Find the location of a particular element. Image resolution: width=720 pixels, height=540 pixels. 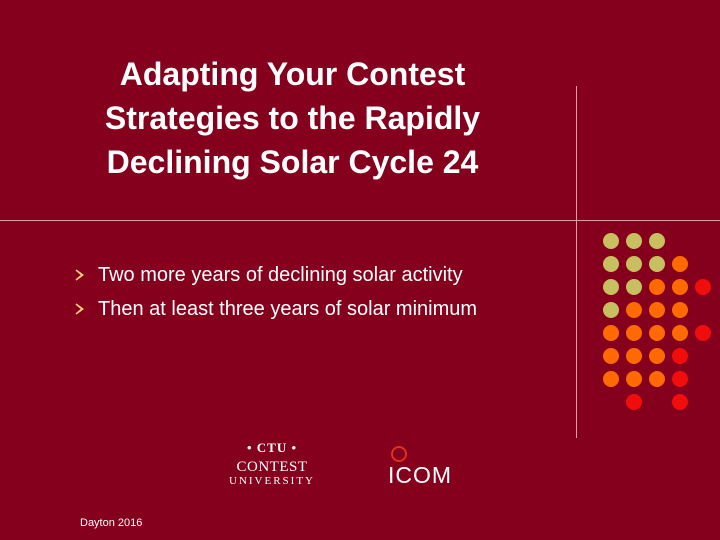

ctu-subtitle: UNIVERSITY is located at coordinates (272, 481).